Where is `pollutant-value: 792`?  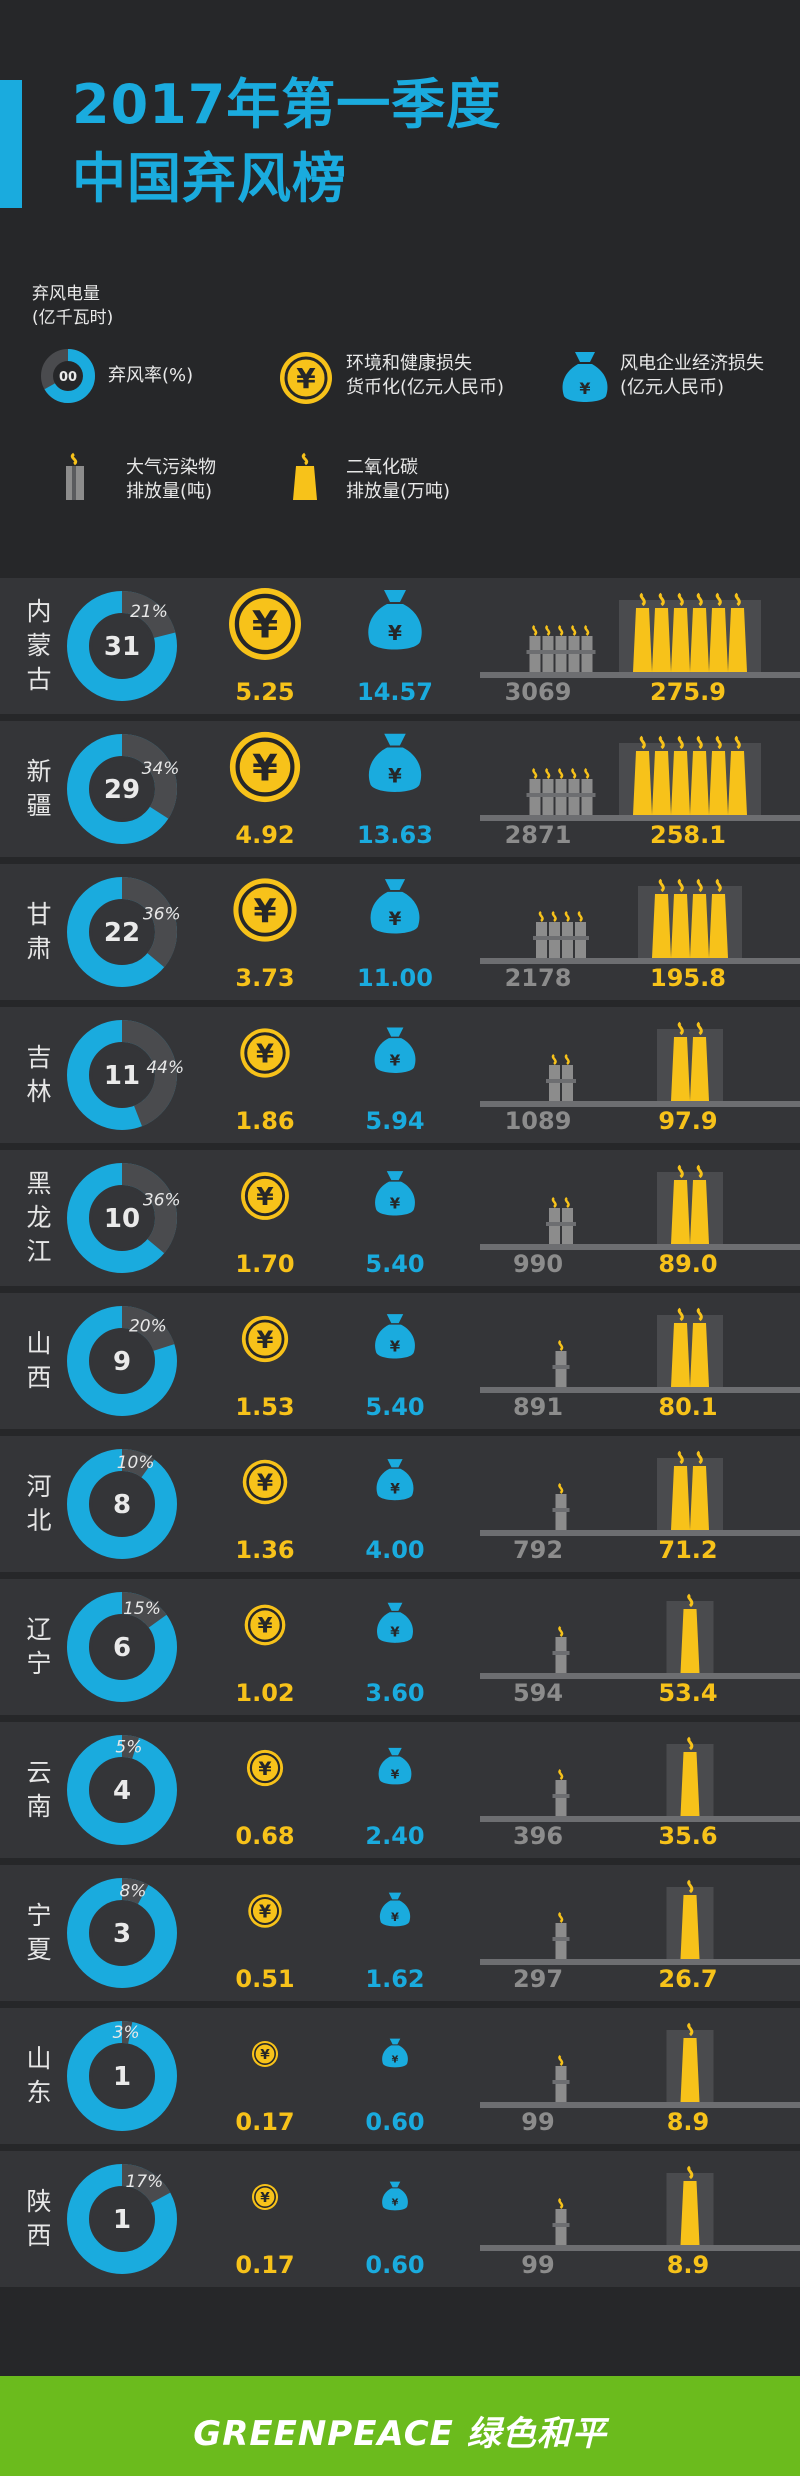 pollutant-value: 792 is located at coordinates (538, 1550).